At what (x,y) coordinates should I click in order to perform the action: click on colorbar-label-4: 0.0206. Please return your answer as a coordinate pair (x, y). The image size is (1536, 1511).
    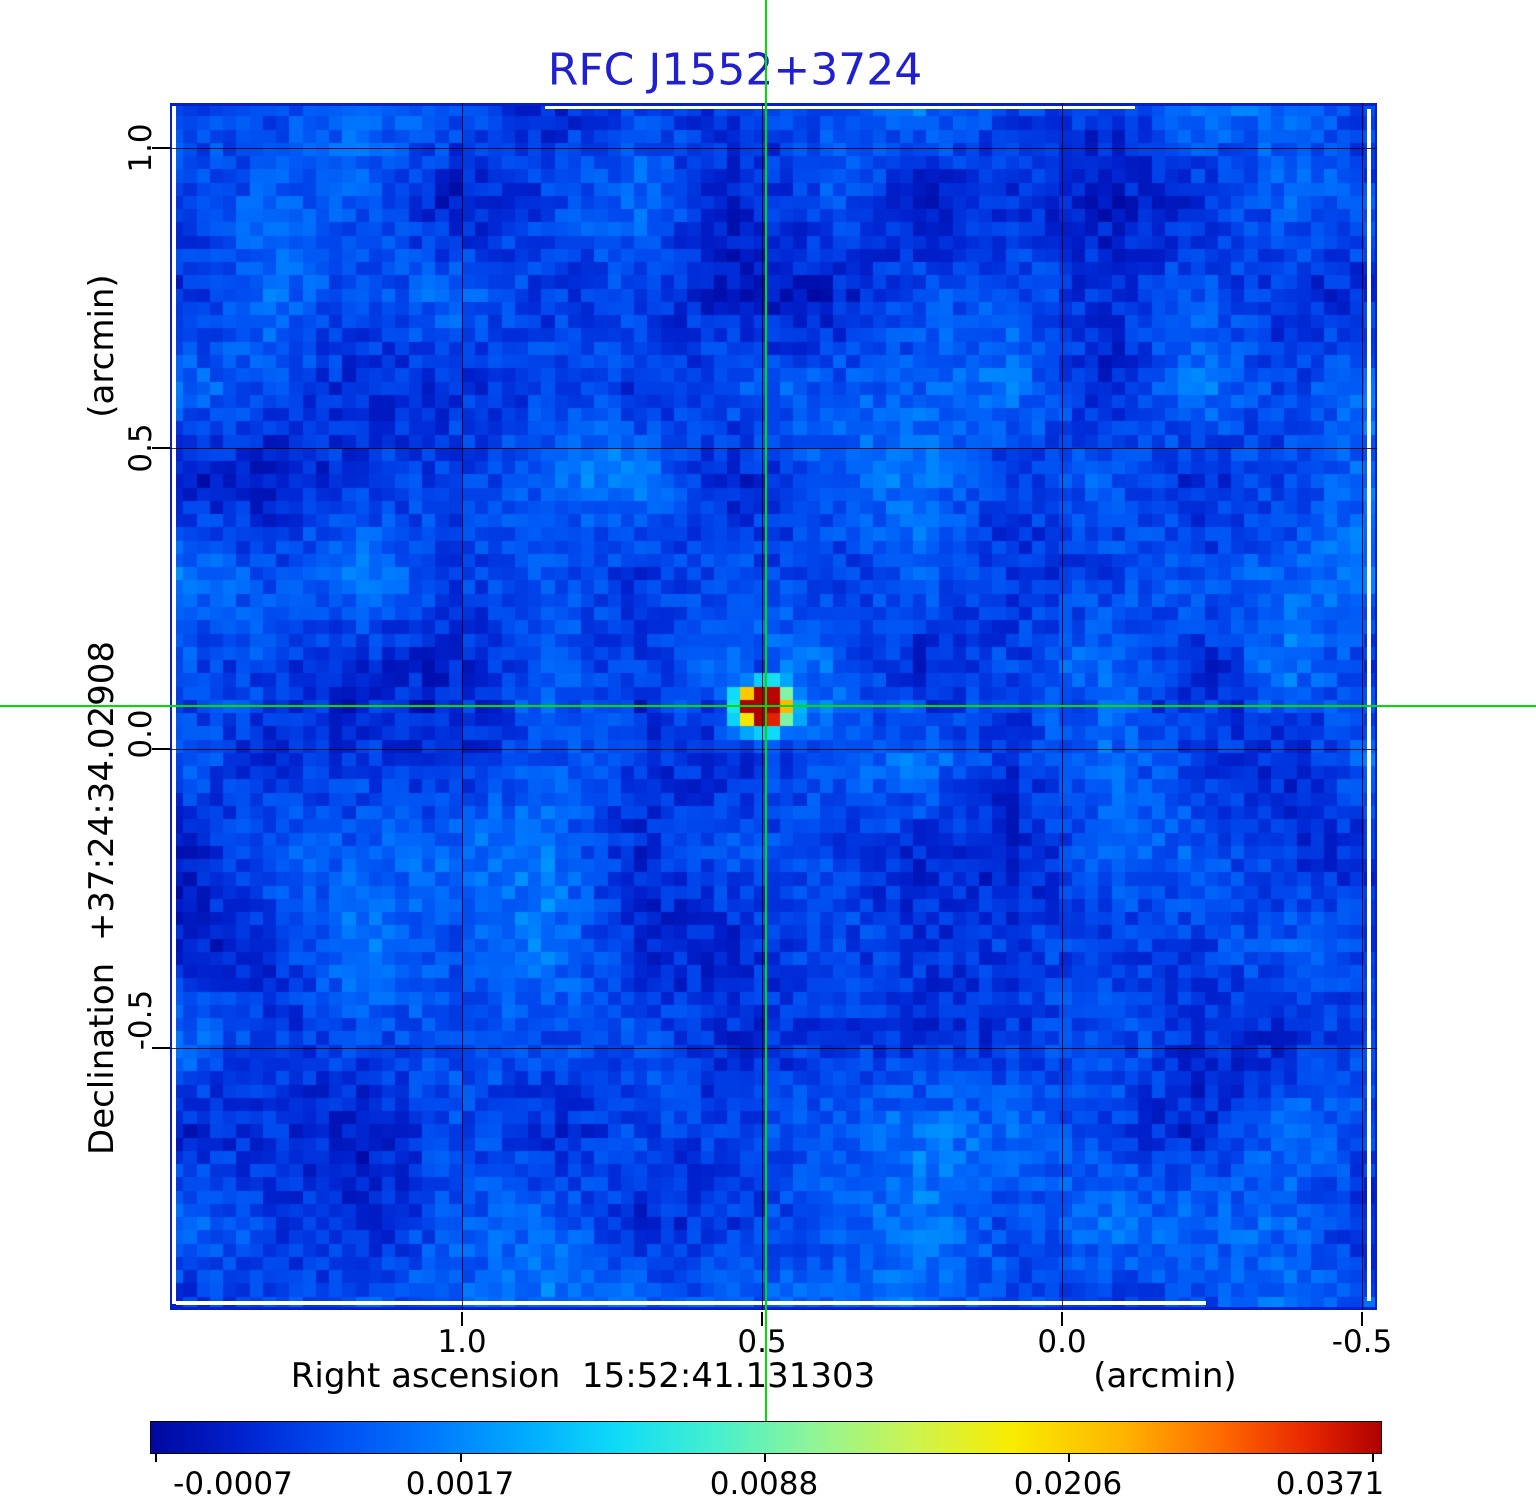
    Looking at the image, I should click on (1068, 1484).